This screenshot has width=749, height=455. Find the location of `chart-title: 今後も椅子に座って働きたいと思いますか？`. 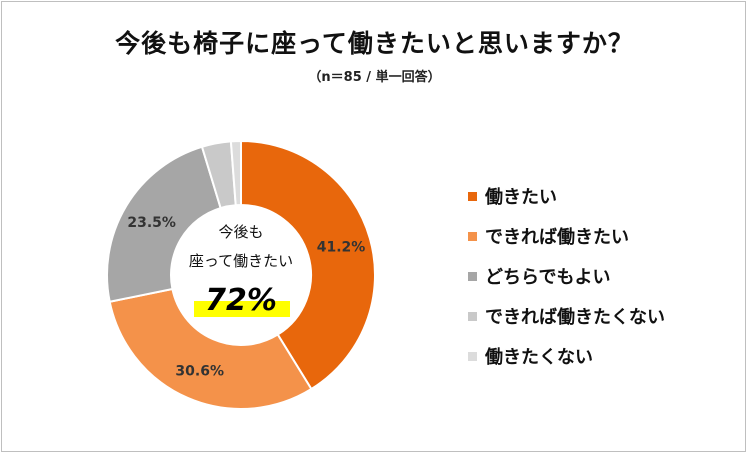

chart-title: 今後も椅子に座って働きたいと思いますか？ is located at coordinates (374, 43).